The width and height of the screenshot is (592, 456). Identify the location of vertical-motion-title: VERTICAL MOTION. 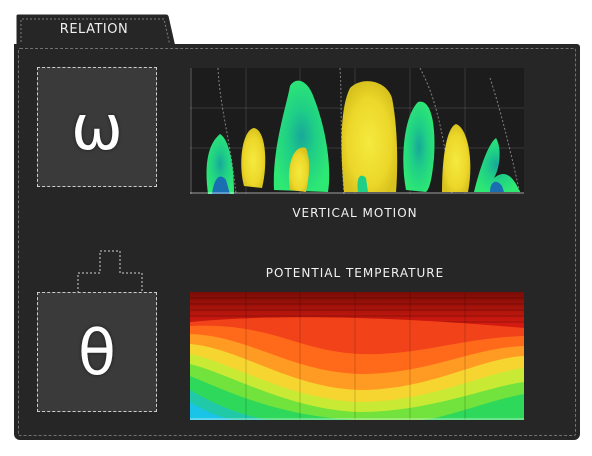
(355, 213).